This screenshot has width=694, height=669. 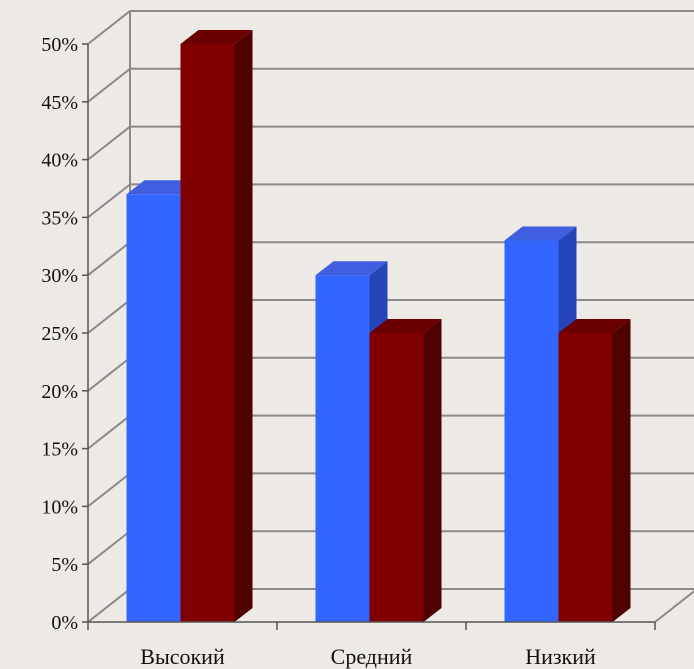 What do you see at coordinates (182, 656) in the screenshot?
I see `x-category-label: Высокий` at bounding box center [182, 656].